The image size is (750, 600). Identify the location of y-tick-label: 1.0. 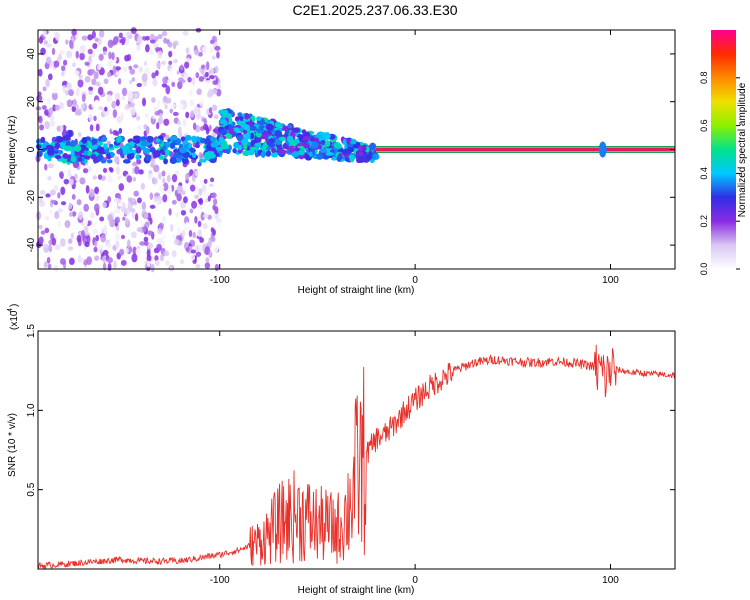
(31, 410).